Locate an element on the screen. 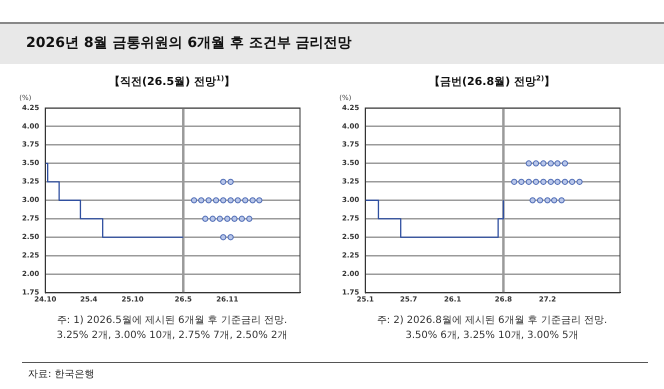 The width and height of the screenshot is (664, 389). text: 자료: 한국은행 is located at coordinates (335, 371).